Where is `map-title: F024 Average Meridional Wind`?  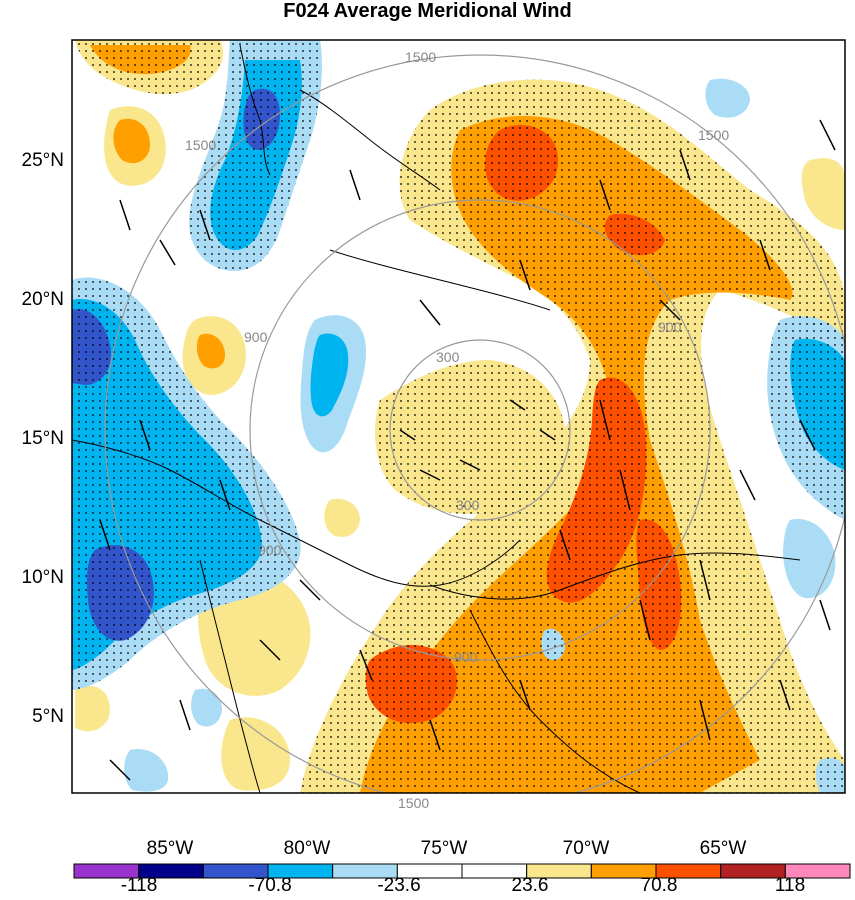
map-title: F024 Average Meridional Wind is located at coordinates (427, 11).